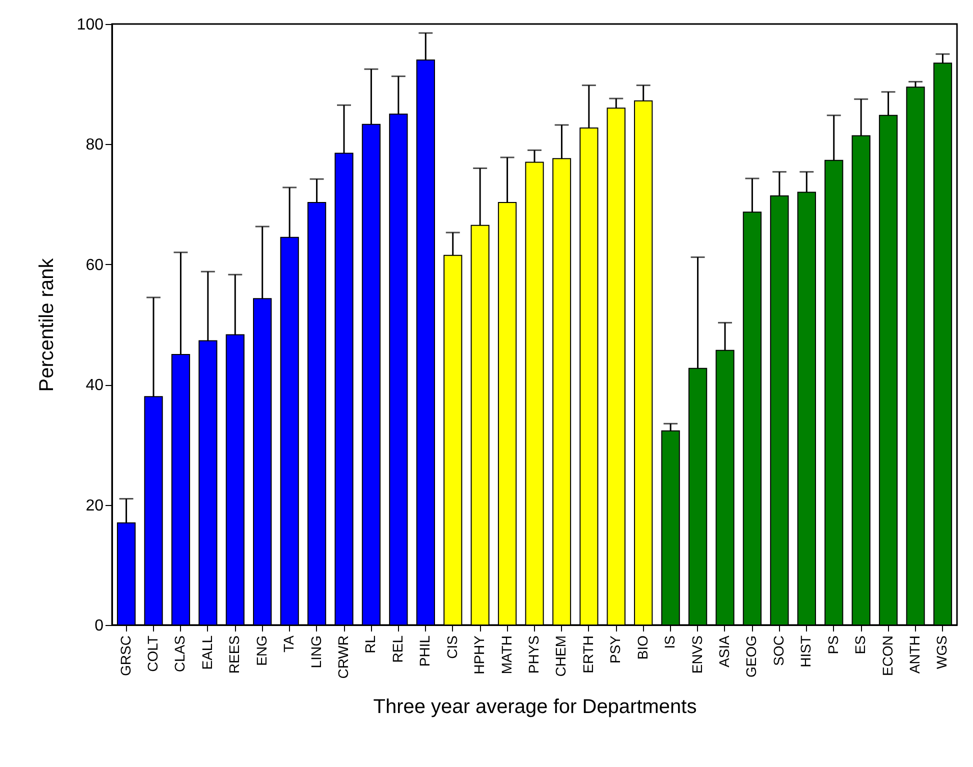  What do you see at coordinates (479, 654) in the screenshot?
I see `x-tick-label: HPHY` at bounding box center [479, 654].